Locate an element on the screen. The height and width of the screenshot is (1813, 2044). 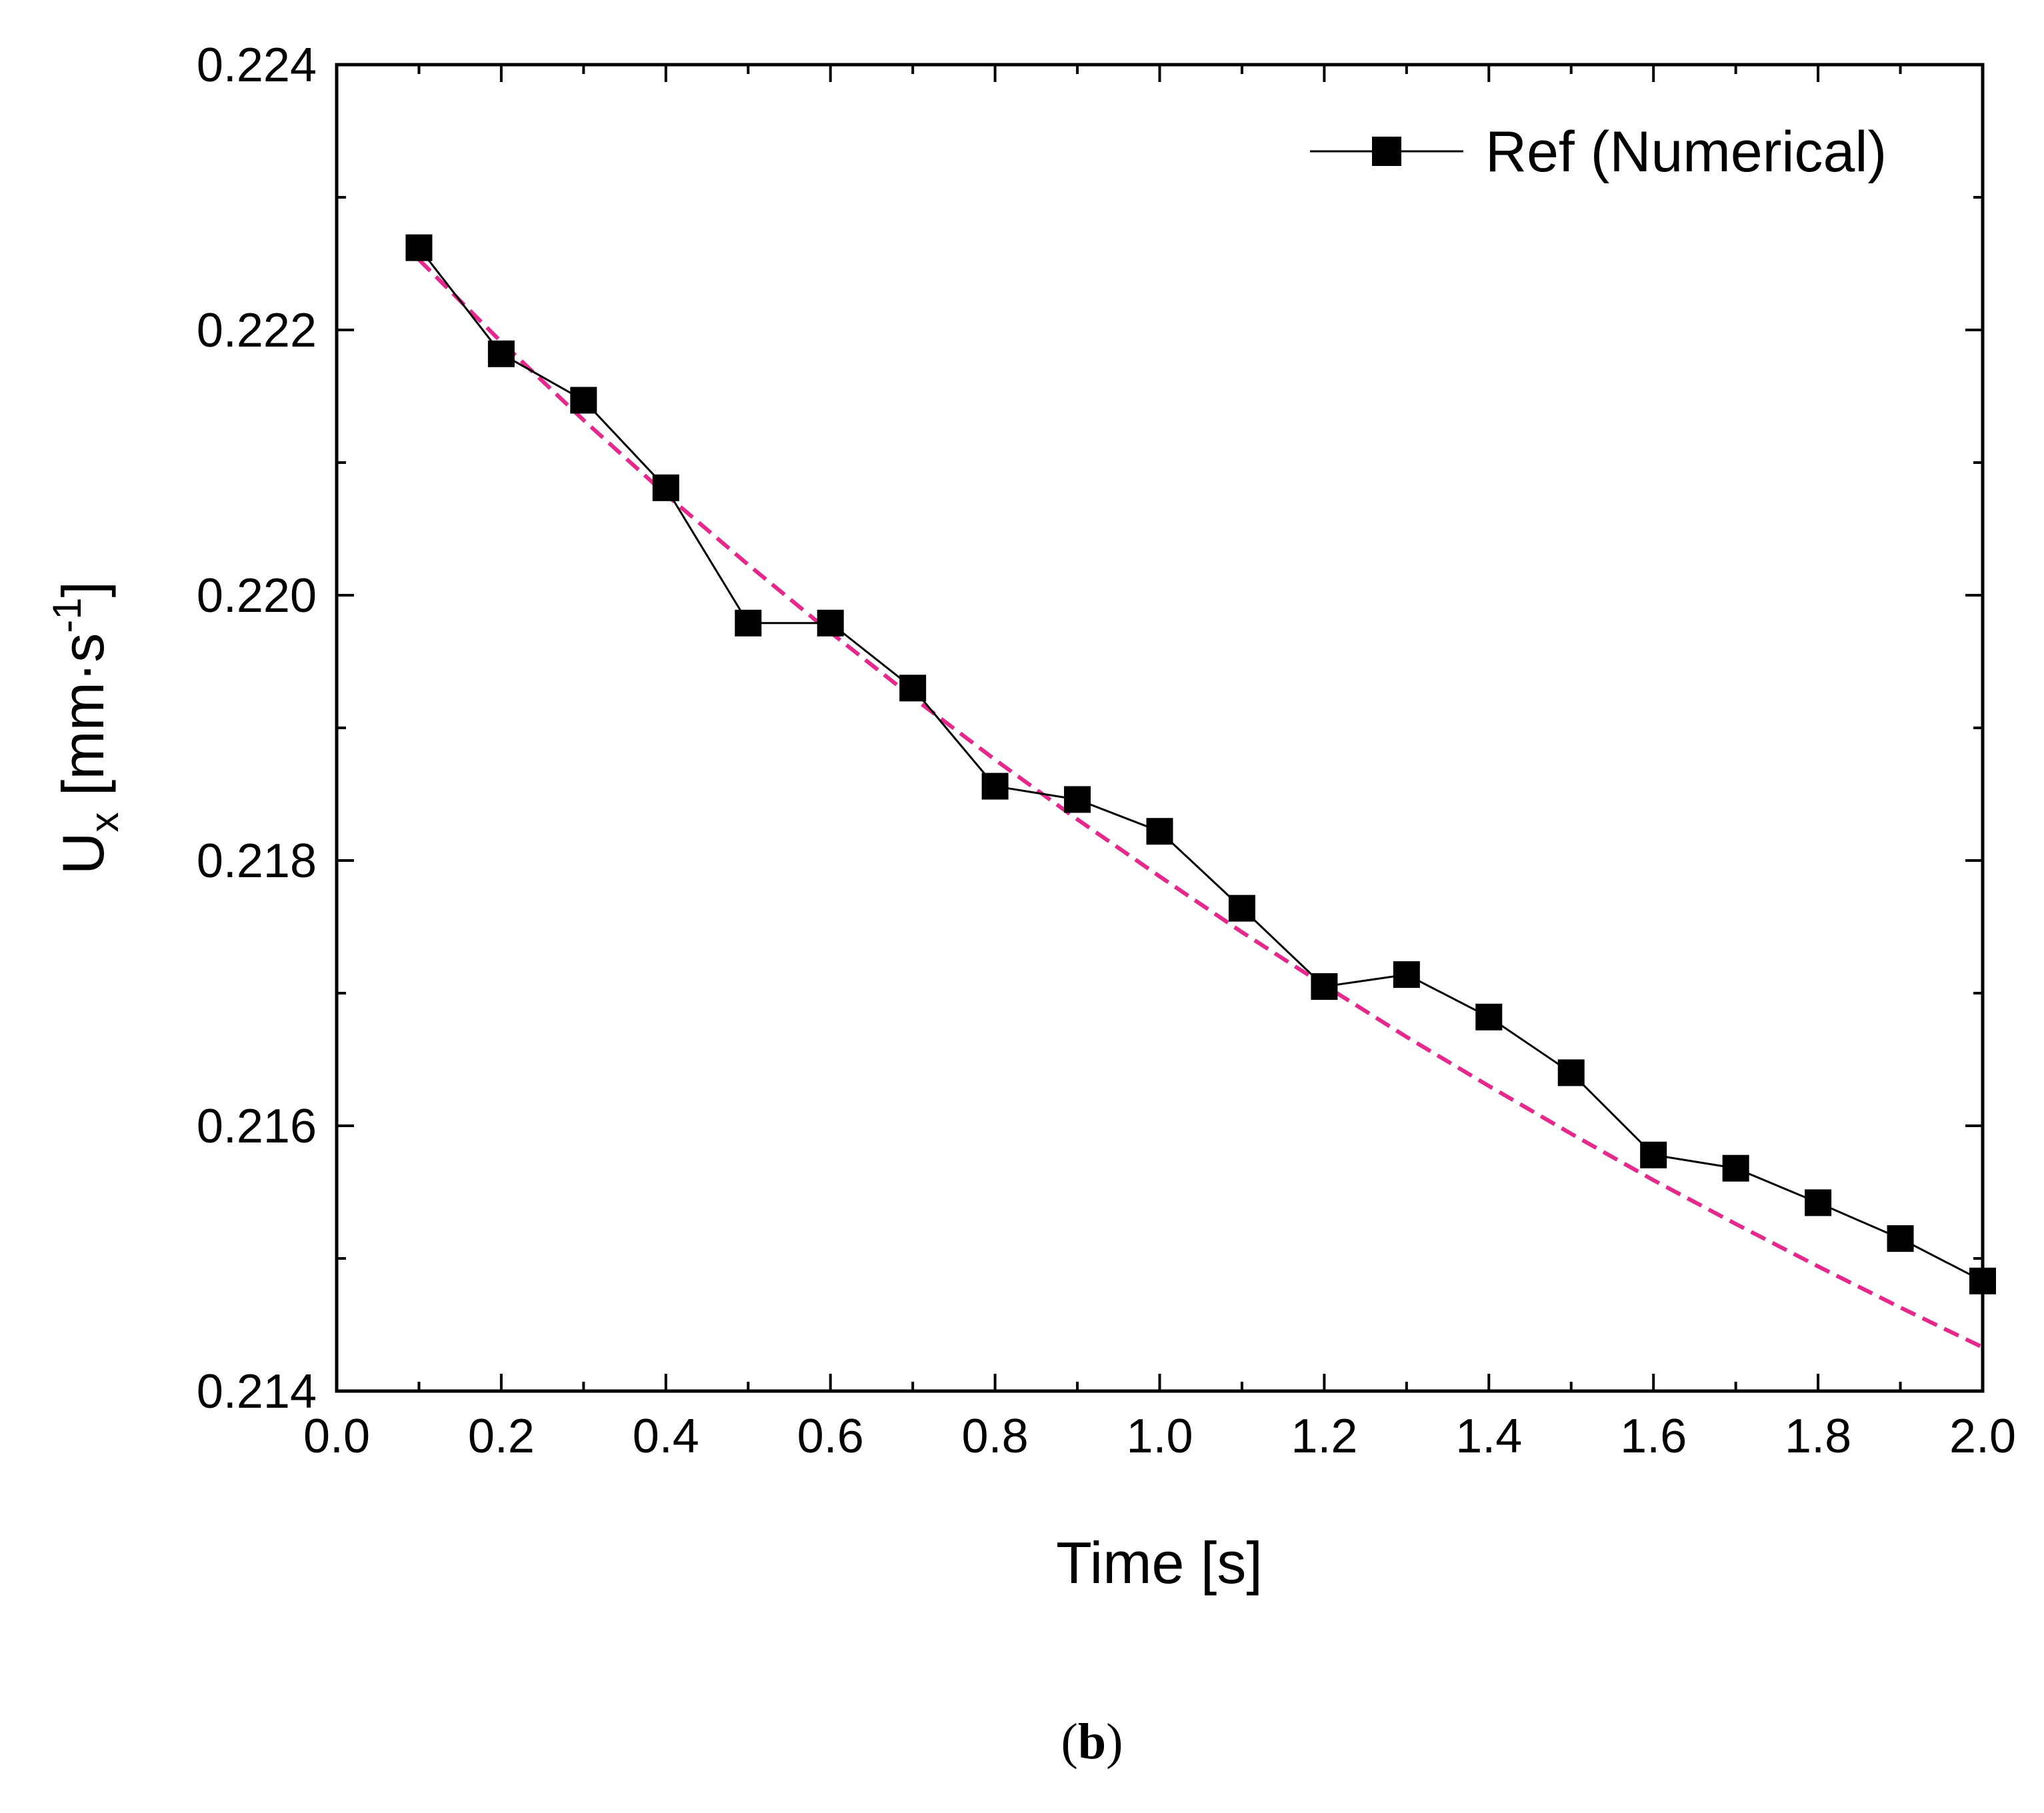
panel-label: (b) is located at coordinates (1092, 1742).